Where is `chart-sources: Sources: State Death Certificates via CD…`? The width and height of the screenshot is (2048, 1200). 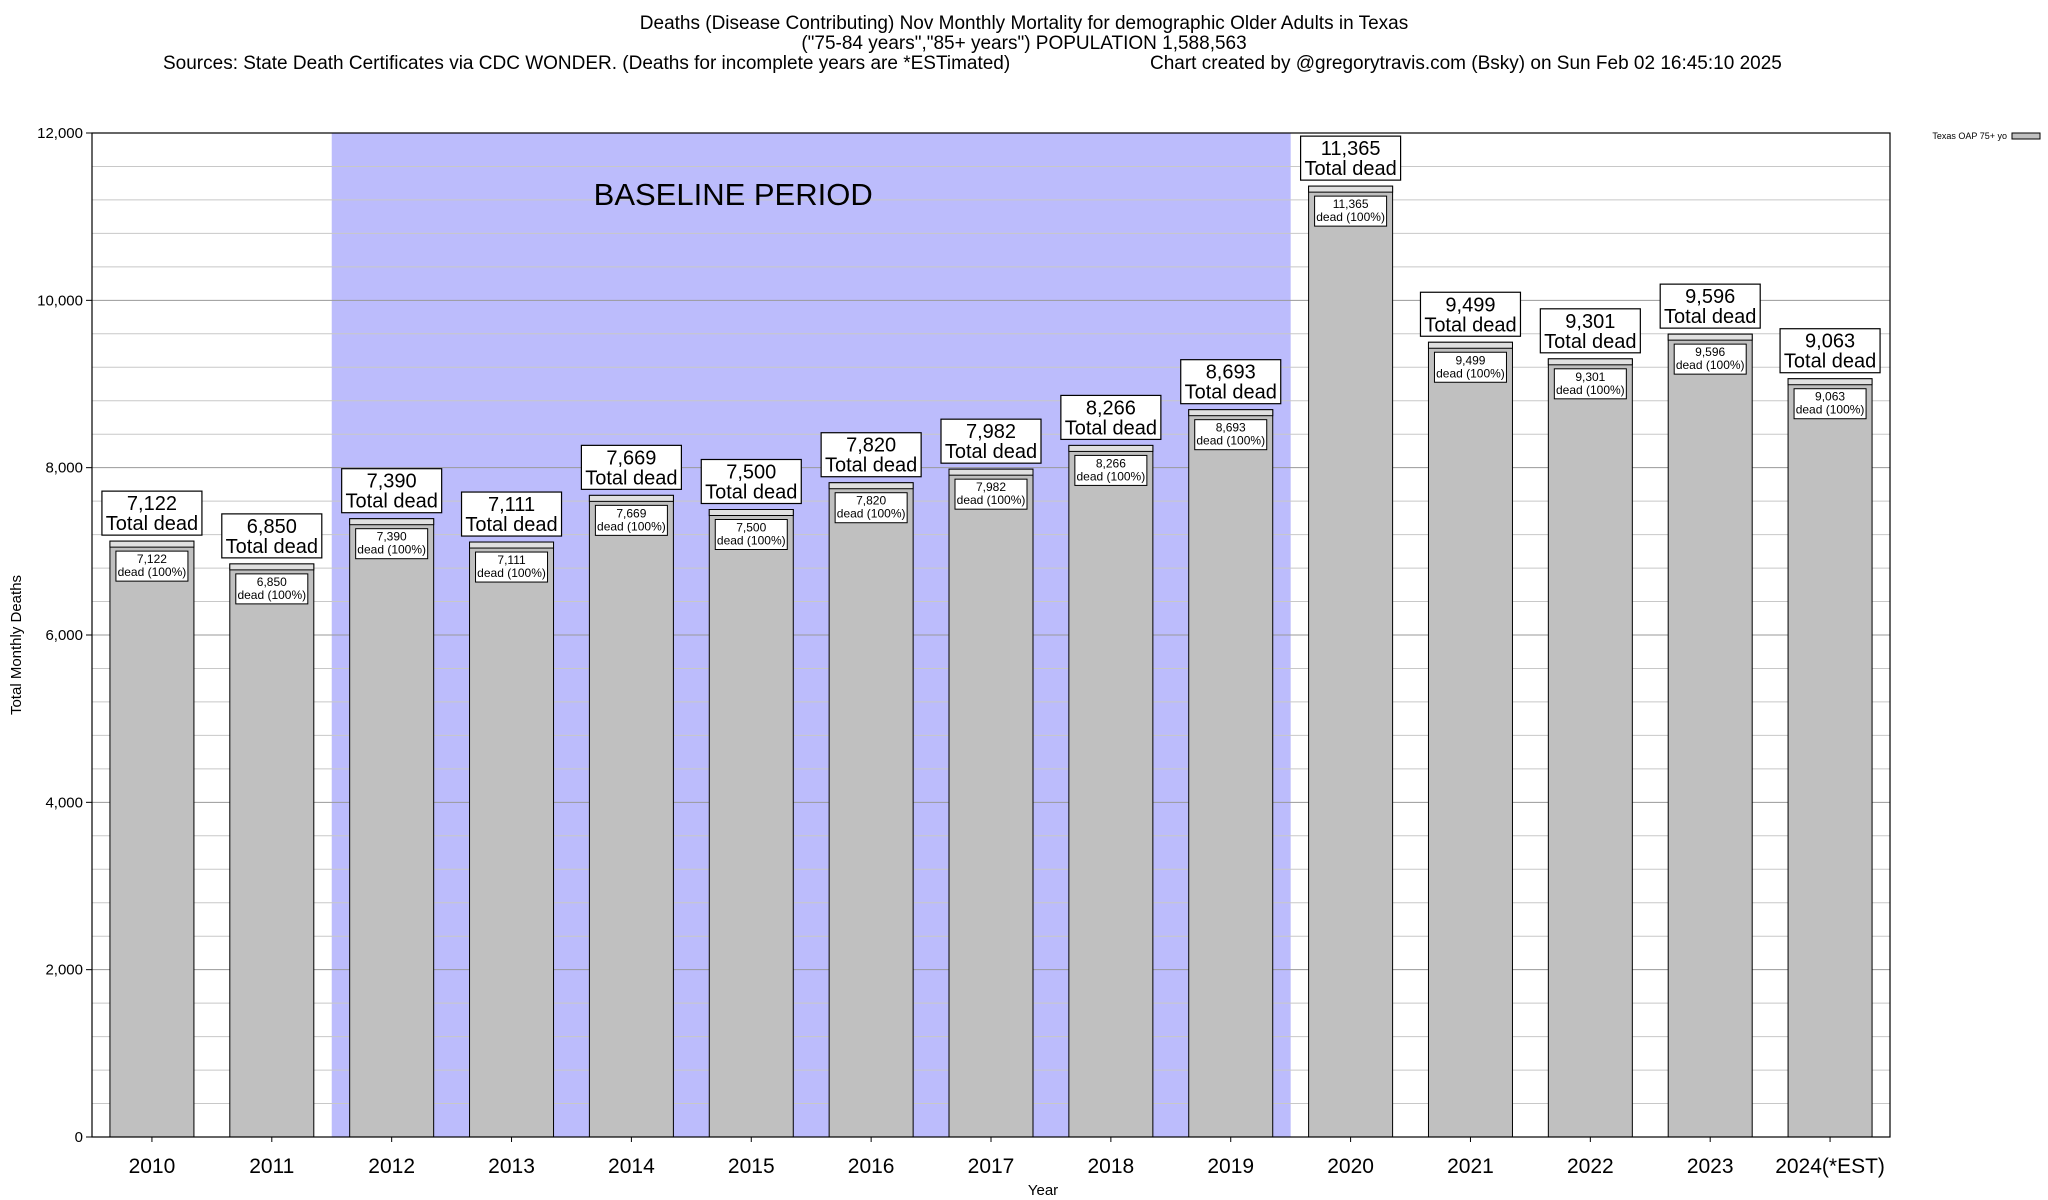
chart-sources: Sources: State Death Certificates via CD… is located at coordinates (587, 63).